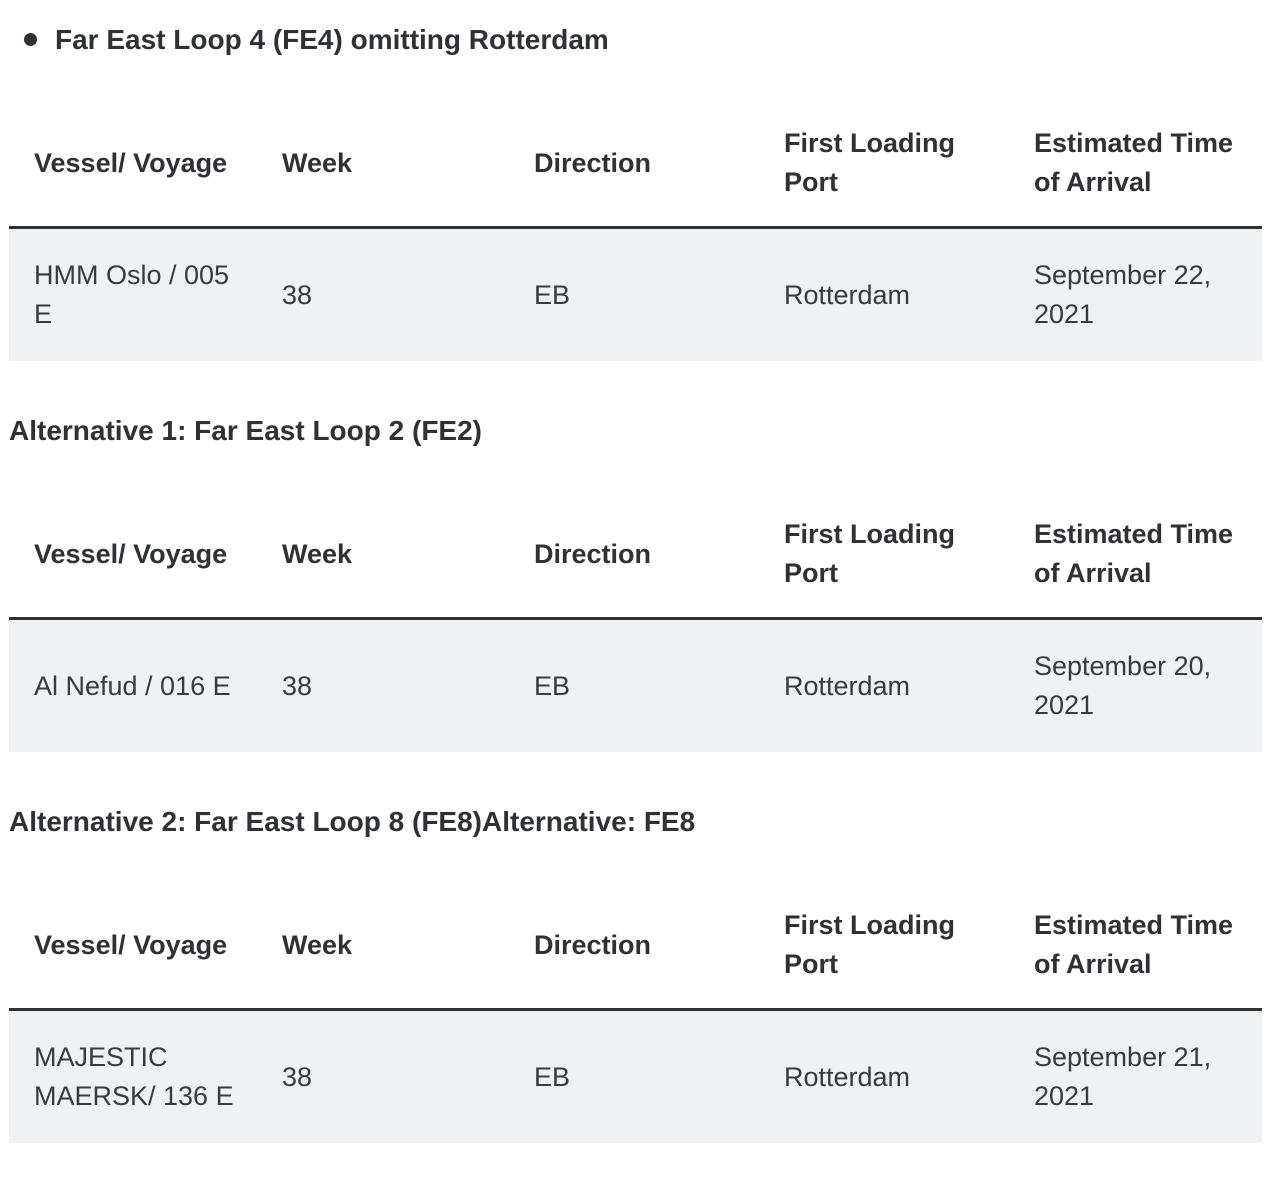 The width and height of the screenshot is (1280, 1193). I want to click on section-heading-text: Far East Loop 4 (FE4) omitting Rotterdam, so click(332, 39).